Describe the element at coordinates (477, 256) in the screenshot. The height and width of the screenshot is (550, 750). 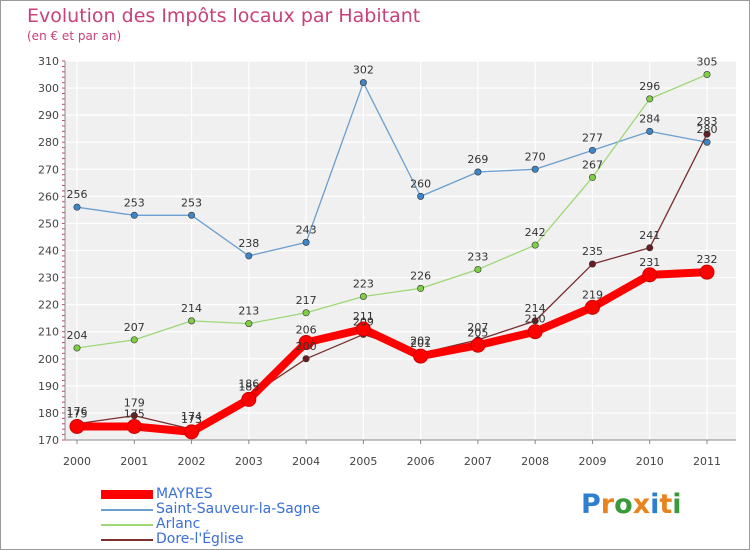
I see `data-label-arlanc: 233` at that location.